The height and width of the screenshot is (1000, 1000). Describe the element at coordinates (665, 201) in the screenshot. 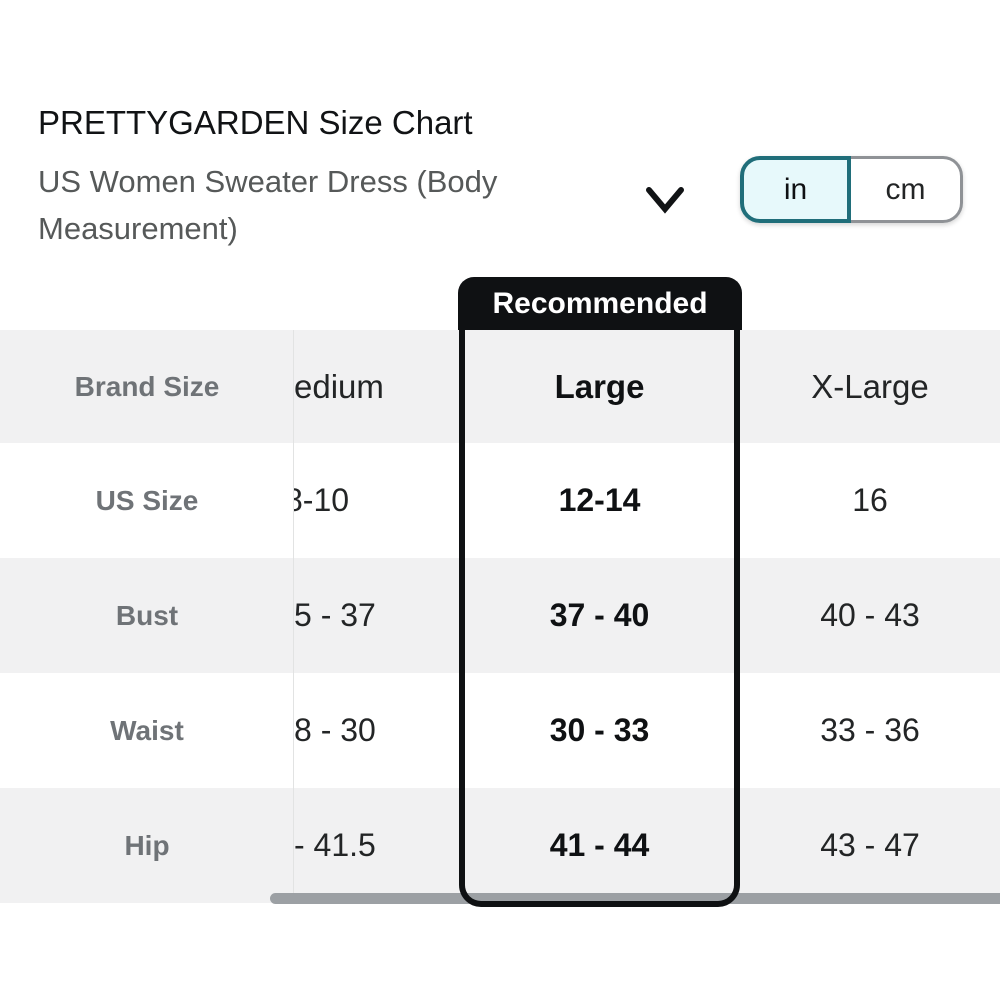

I see `chevron-down-icon` at that location.